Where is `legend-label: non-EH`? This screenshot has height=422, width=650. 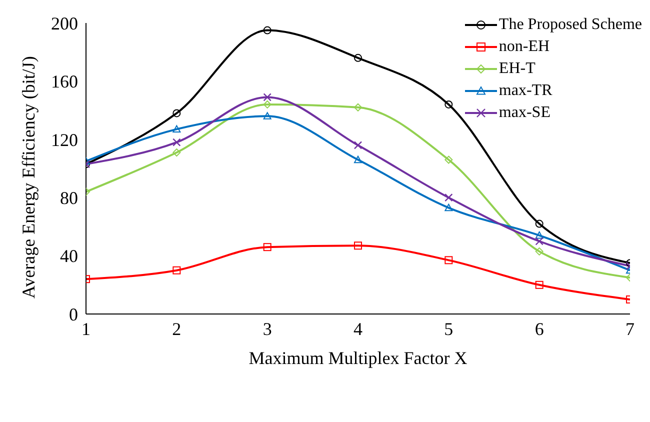
legend-label: non-EH is located at coordinates (524, 47).